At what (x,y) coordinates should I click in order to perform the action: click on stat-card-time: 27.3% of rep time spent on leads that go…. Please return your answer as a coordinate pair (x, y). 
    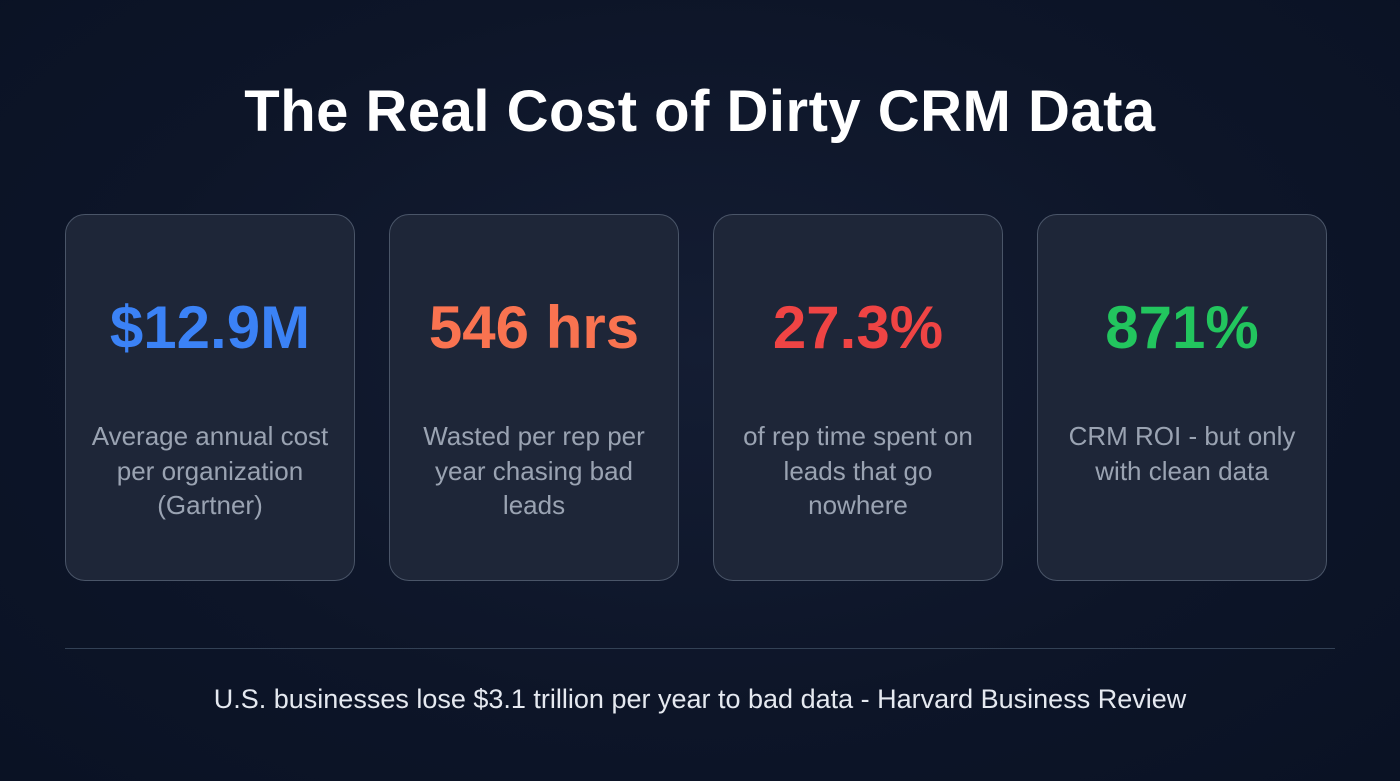
    Looking at the image, I should click on (858, 397).